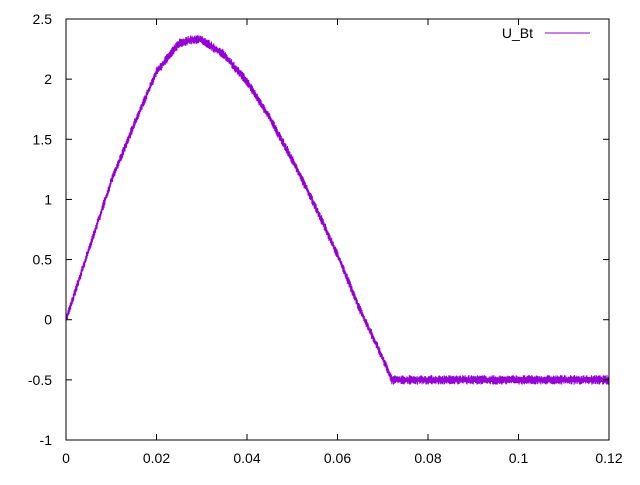 Image resolution: width=640 pixels, height=485 pixels. What do you see at coordinates (156, 458) in the screenshot?
I see `x-tick-label: 0.02` at bounding box center [156, 458].